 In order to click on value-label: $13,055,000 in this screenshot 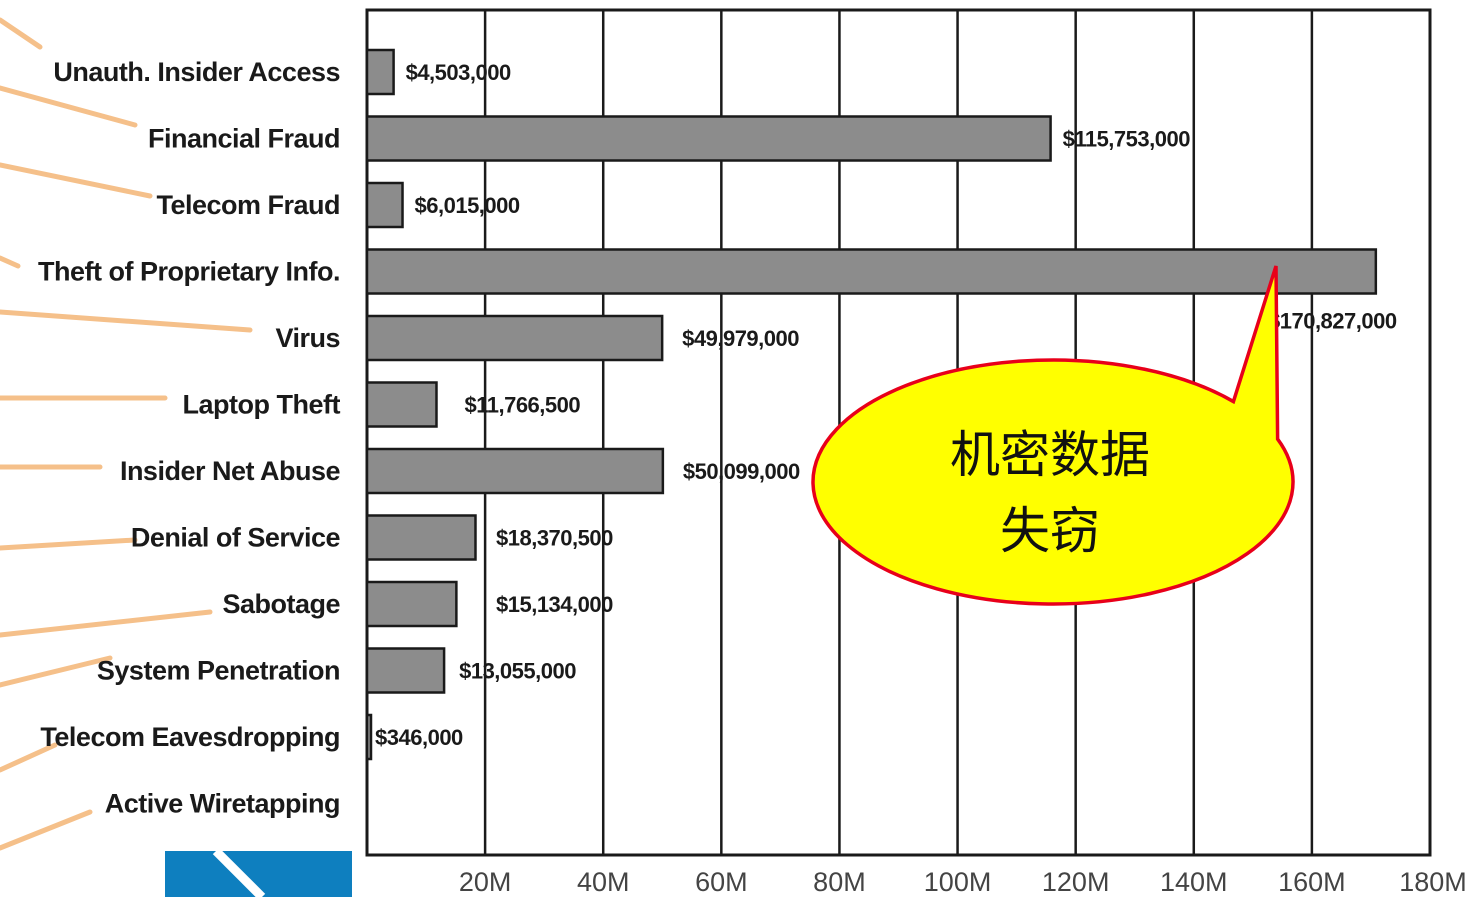, I will do `click(517, 671)`.